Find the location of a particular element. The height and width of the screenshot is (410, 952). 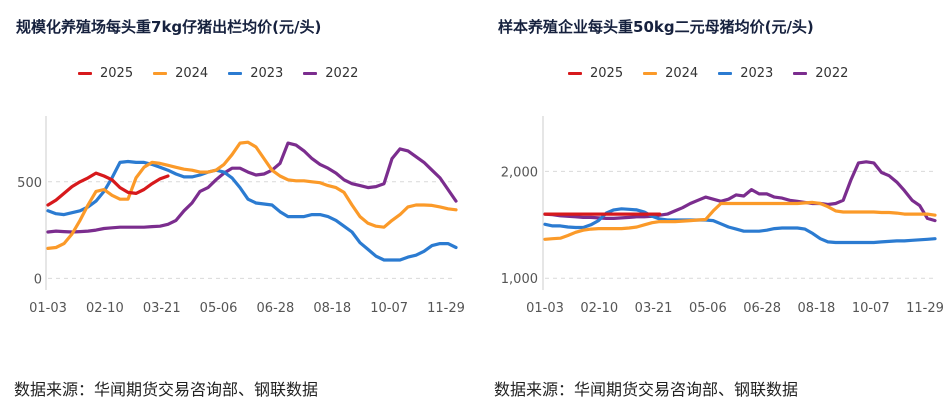

chart-title: 样本养殖企业每头重50kg二元母猪均价(元/头) is located at coordinates (656, 27).